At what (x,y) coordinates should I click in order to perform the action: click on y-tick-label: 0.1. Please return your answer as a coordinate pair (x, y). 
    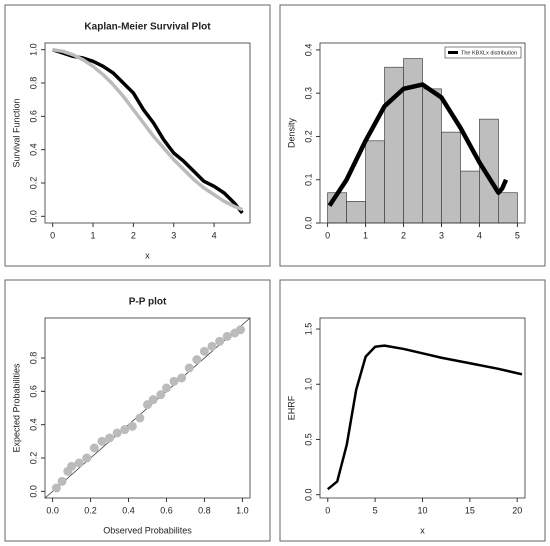
    Looking at the image, I should click on (308, 179).